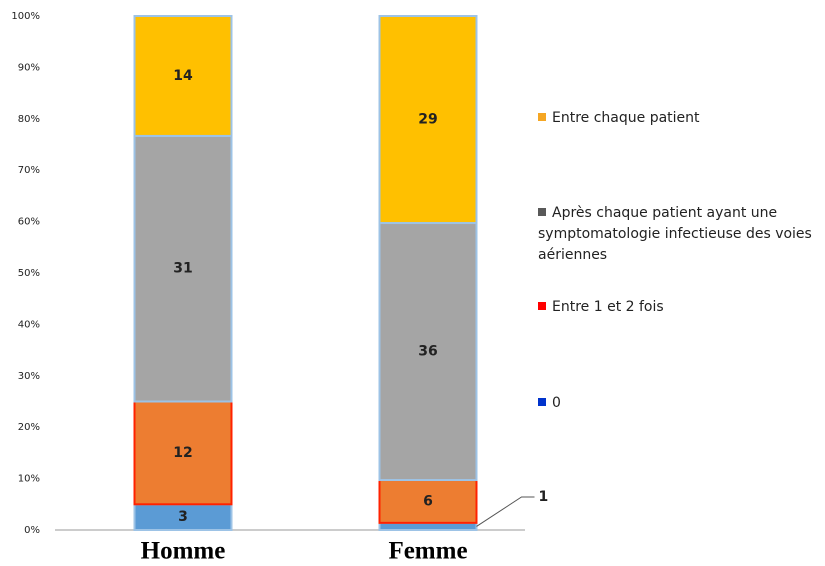 This screenshot has width=825, height=566. What do you see at coordinates (29, 119) in the screenshot?
I see `y-tick-label: 80%` at bounding box center [29, 119].